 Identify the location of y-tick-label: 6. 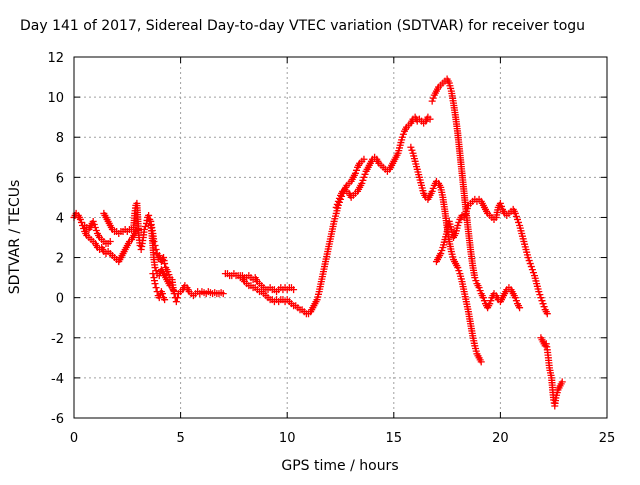
(60, 178).